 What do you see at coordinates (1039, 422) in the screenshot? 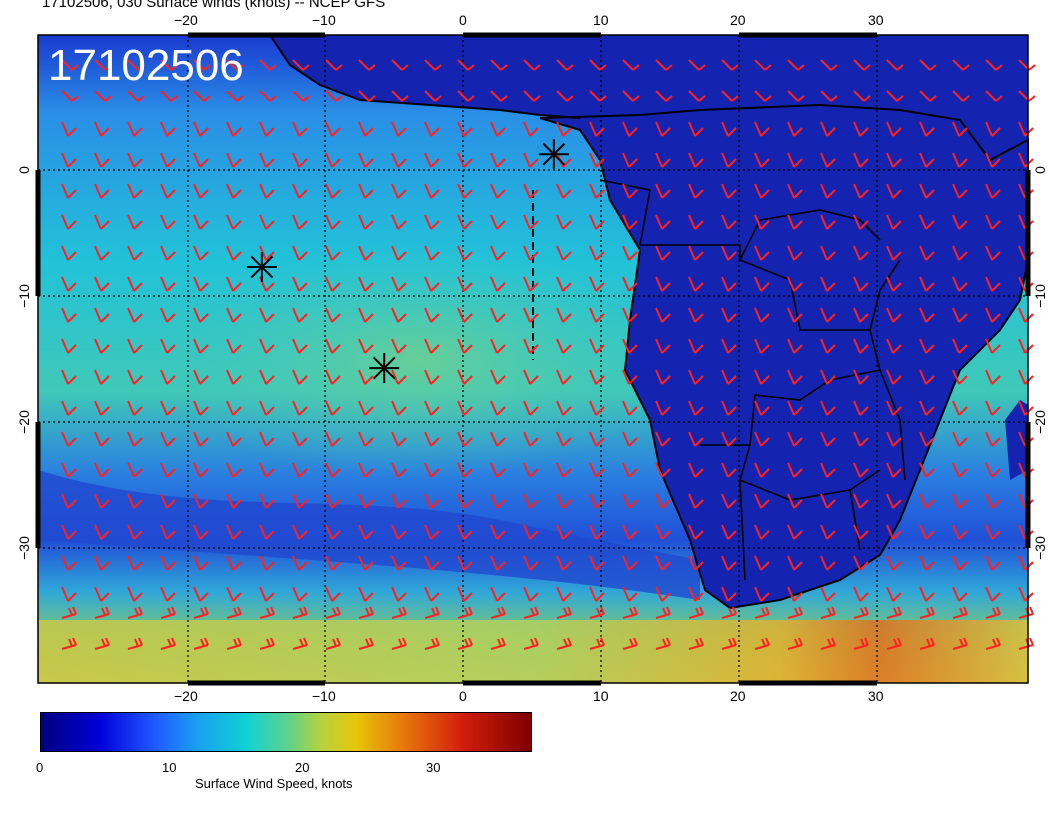
I see `y-tick-right-3: −20` at bounding box center [1039, 422].